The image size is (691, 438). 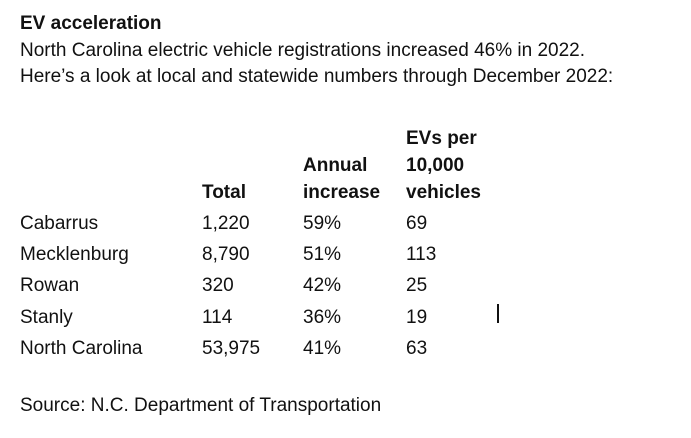 What do you see at coordinates (498, 313) in the screenshot?
I see `text-cursor` at bounding box center [498, 313].